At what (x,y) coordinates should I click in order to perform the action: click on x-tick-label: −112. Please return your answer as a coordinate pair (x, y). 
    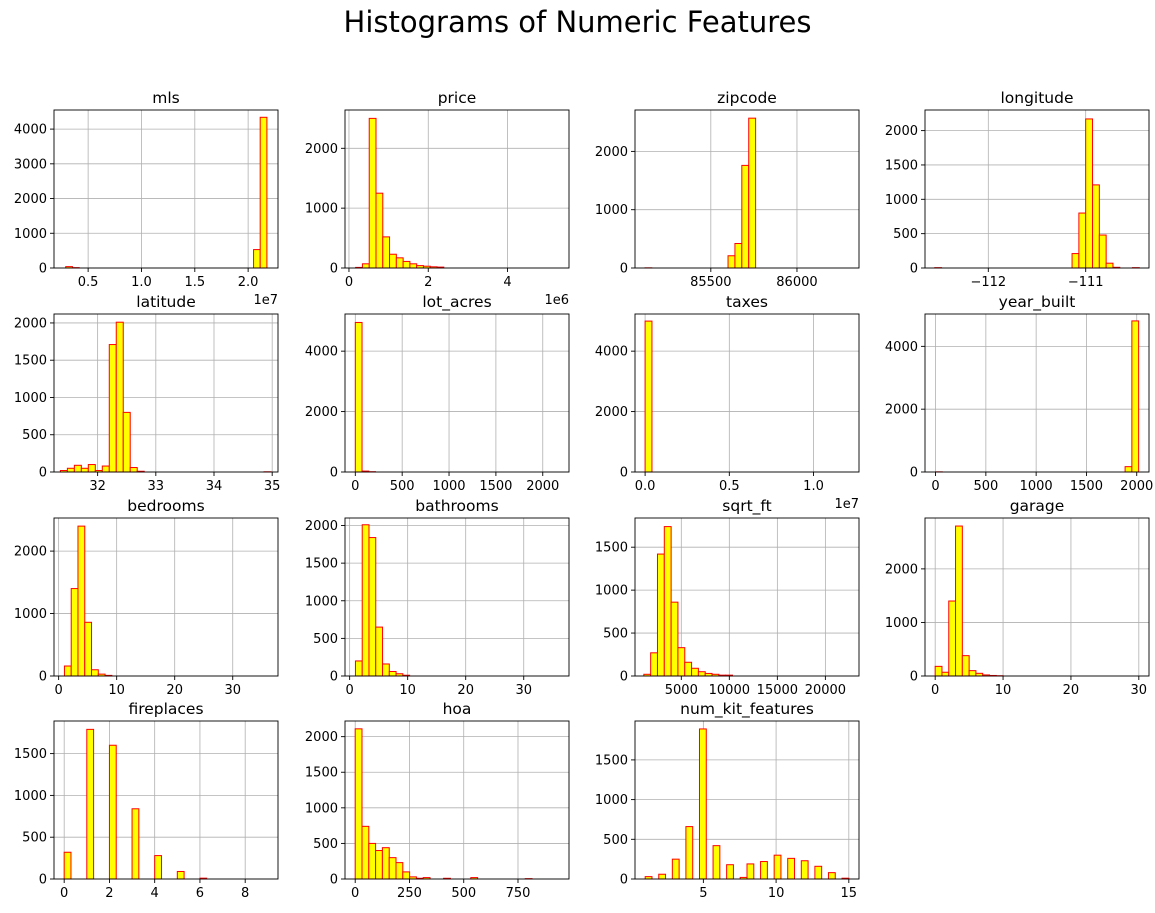
    Looking at the image, I should click on (988, 282).